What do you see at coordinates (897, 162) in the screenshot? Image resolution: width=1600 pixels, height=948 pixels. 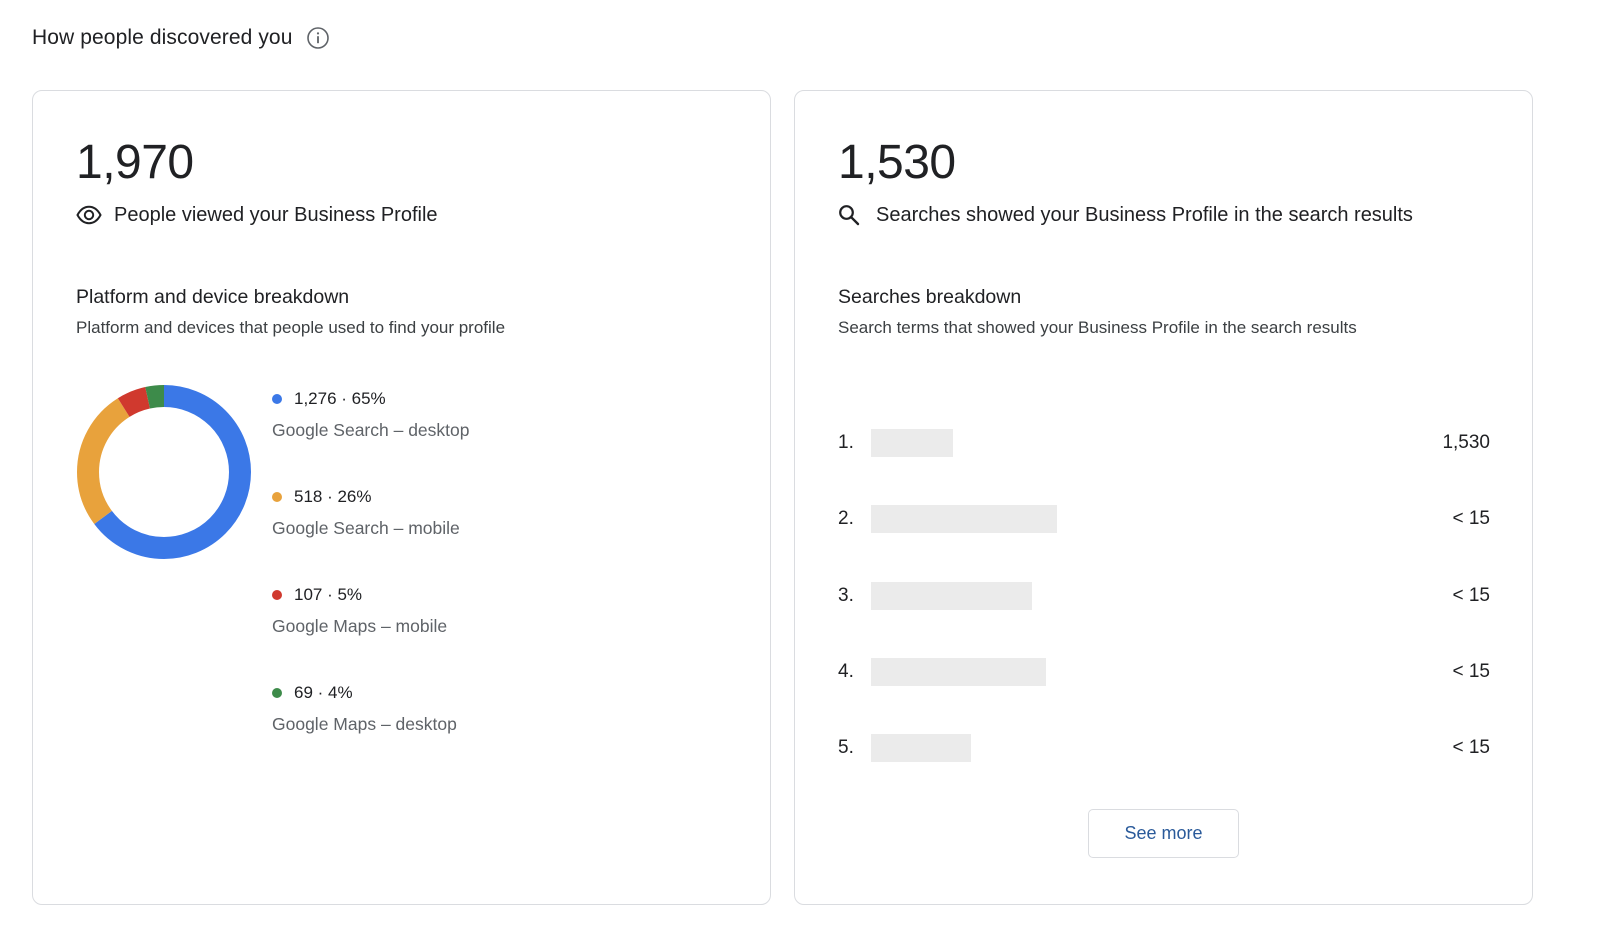 I see `searches-total: 1,530` at bounding box center [897, 162].